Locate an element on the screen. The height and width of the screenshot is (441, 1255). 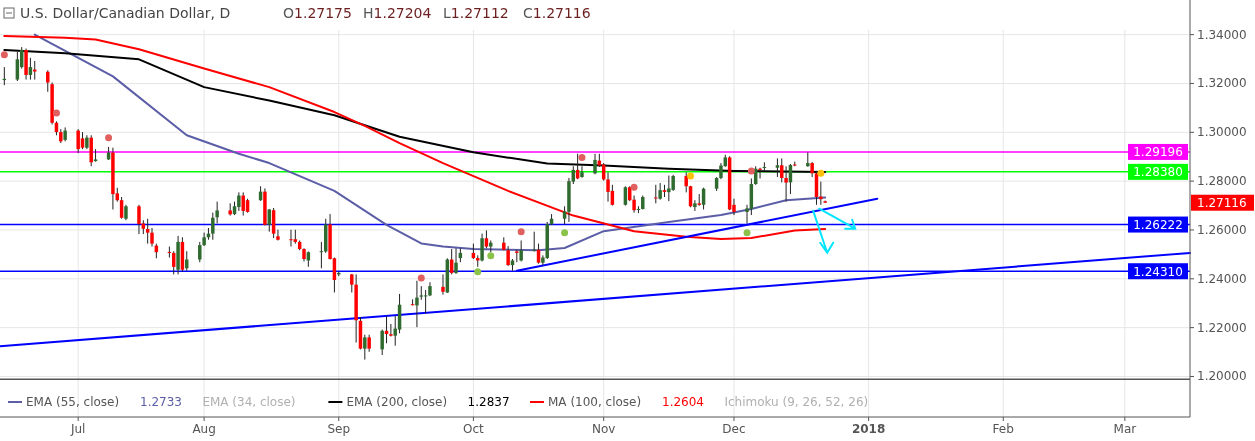
x-tick-label: Dec is located at coordinates (734, 429).